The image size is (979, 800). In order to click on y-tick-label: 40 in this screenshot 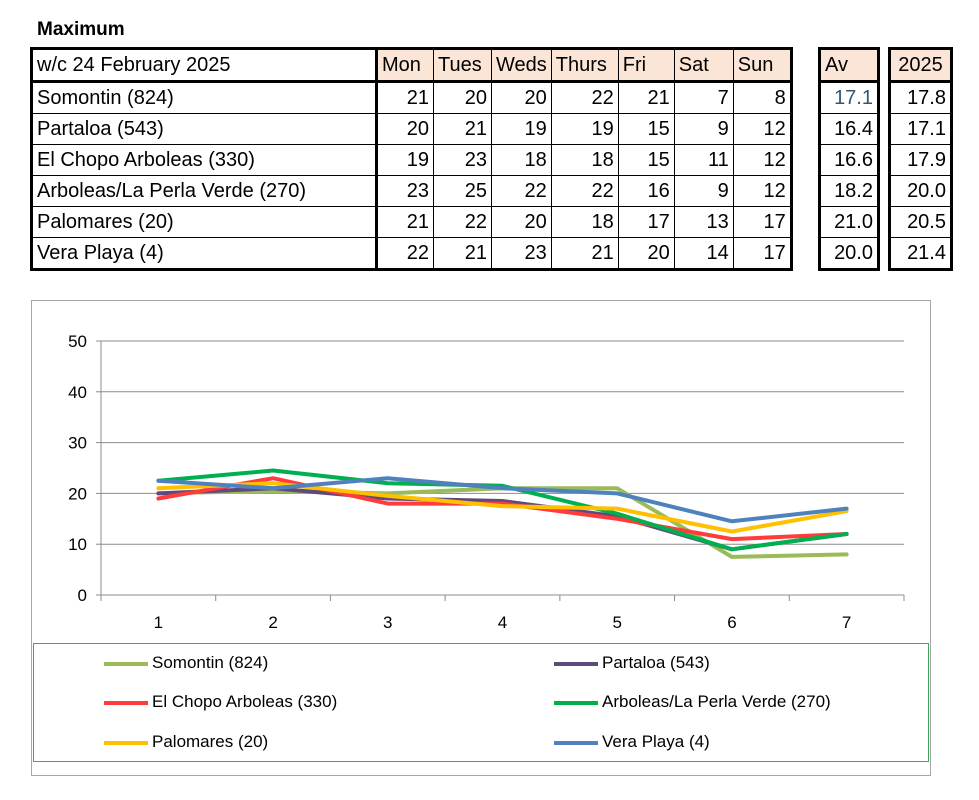, I will do `click(77, 392)`.